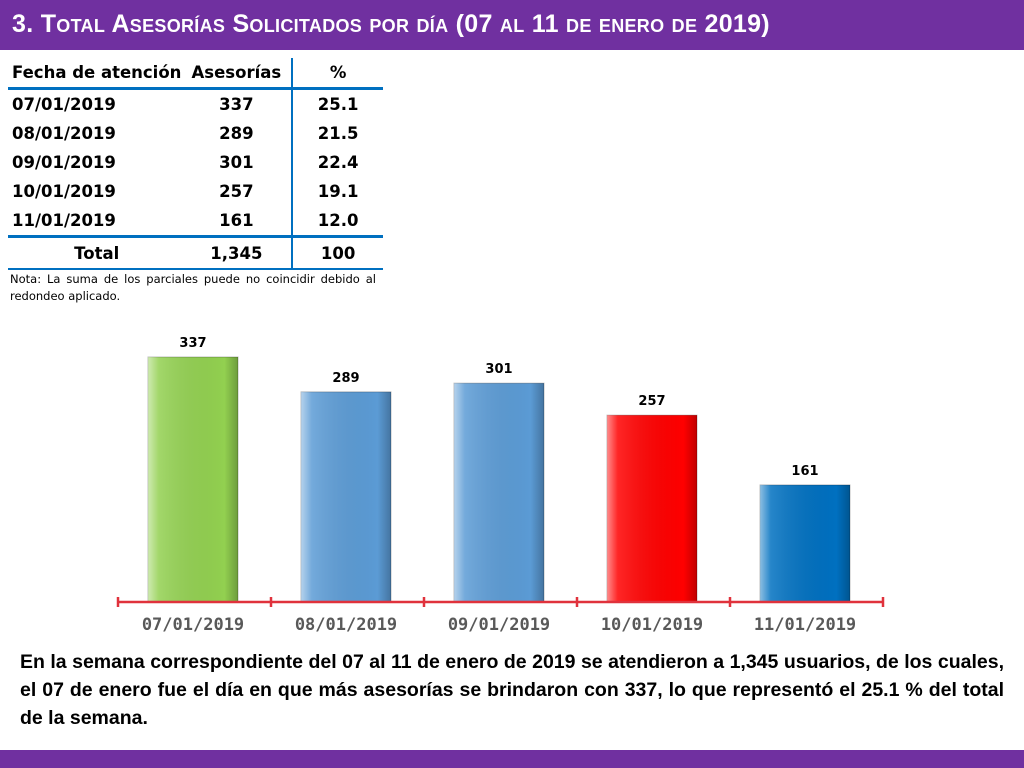 The height and width of the screenshot is (768, 1024). What do you see at coordinates (337, 73) in the screenshot?
I see `header-percent: %` at bounding box center [337, 73].